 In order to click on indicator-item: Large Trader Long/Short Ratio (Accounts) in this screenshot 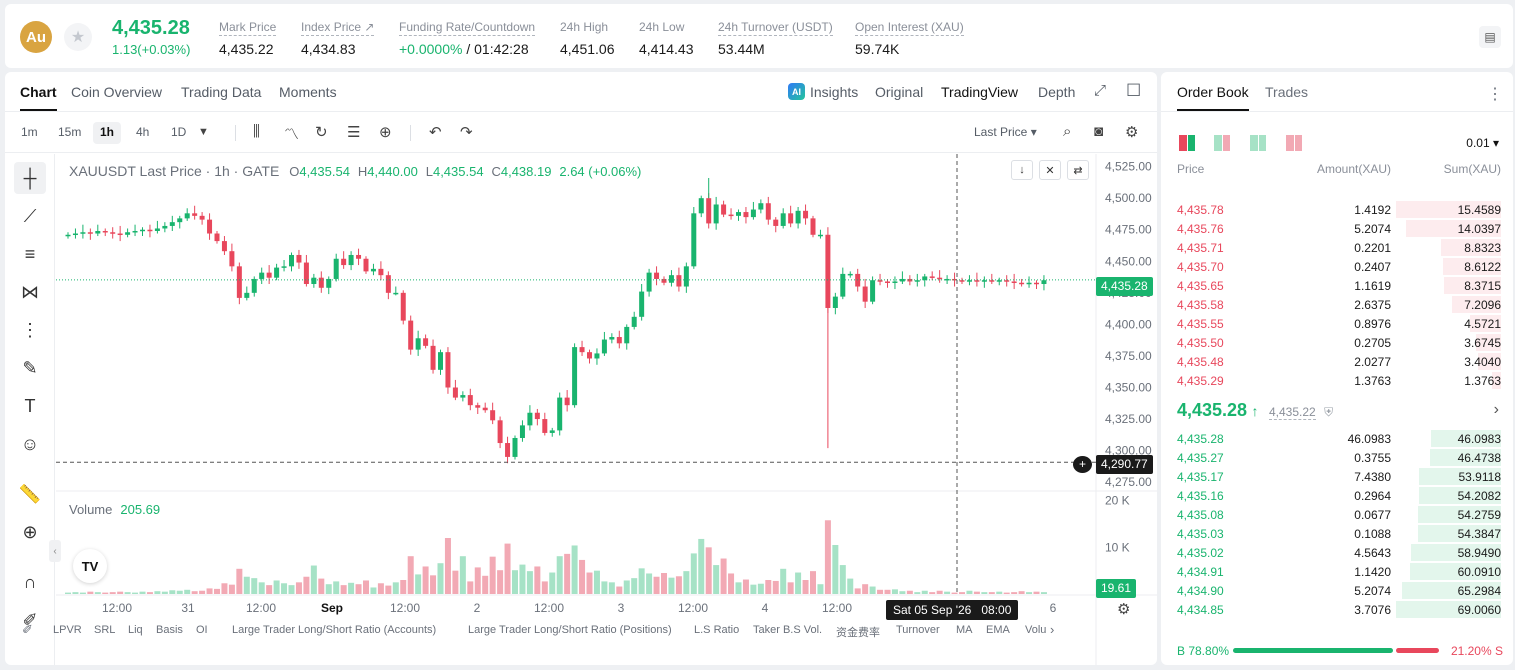, I will do `click(334, 630)`.